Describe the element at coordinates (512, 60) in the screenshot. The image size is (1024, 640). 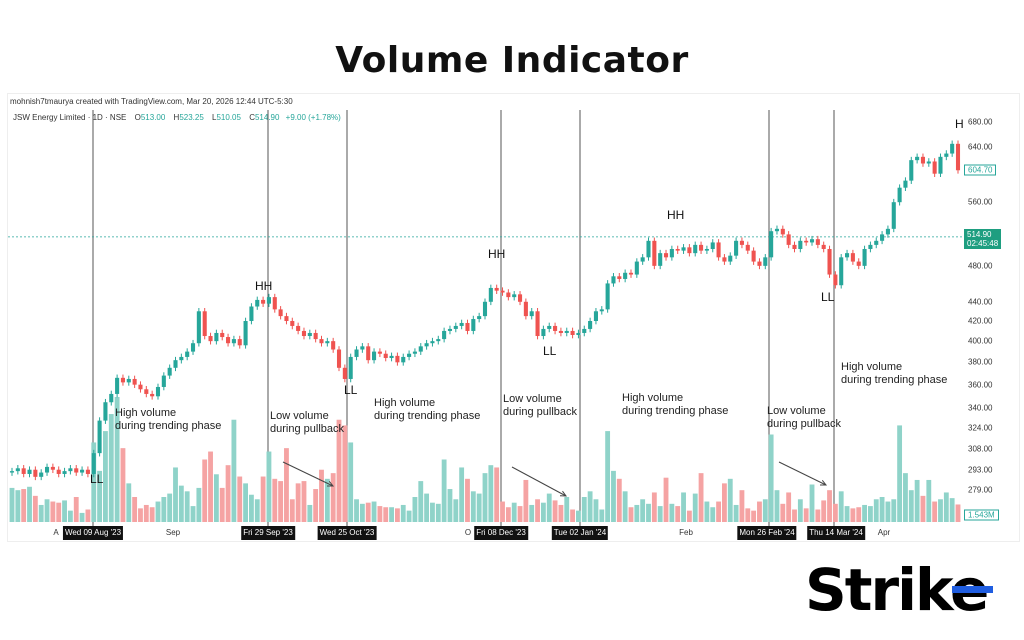
I see `page-title: Volume Indicator` at that location.